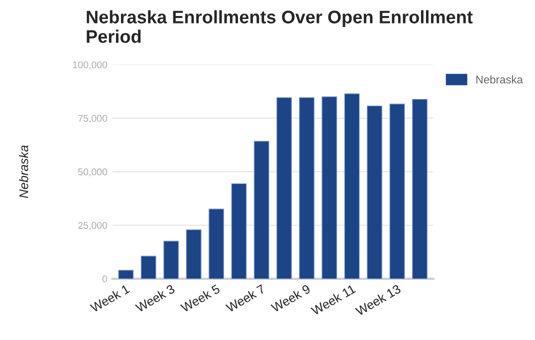 This screenshot has width=535, height=340. What do you see at coordinates (279, 26) in the screenshot?
I see `chart-title: Nebraska Enrollments Over Open Enrollment Period` at bounding box center [279, 26].